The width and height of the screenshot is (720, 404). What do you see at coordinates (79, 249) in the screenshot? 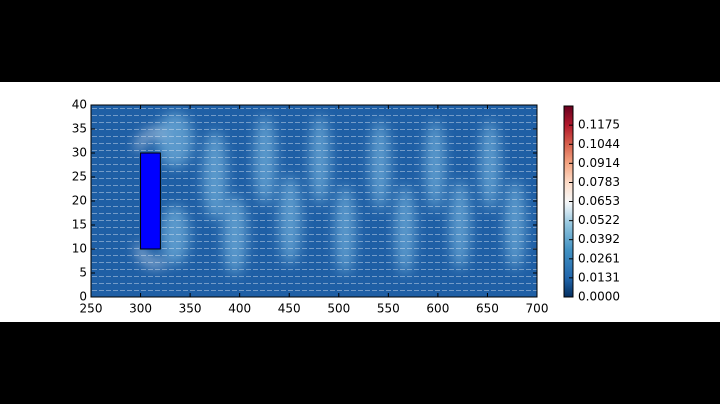
I see `y-tick-label: 10` at bounding box center [79, 249].